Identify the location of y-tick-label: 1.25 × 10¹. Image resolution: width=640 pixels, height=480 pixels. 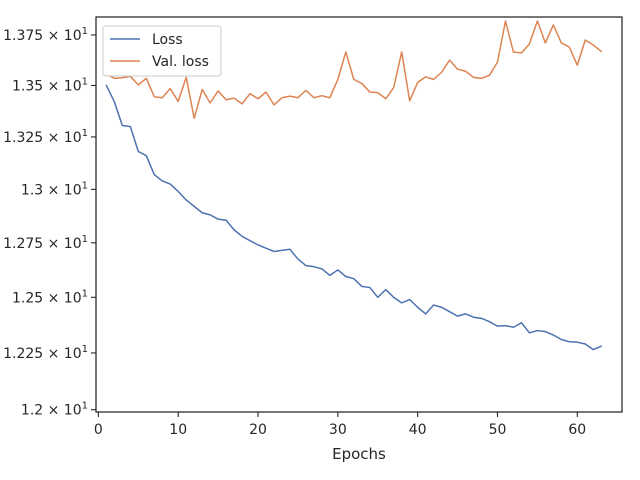
(50, 297).